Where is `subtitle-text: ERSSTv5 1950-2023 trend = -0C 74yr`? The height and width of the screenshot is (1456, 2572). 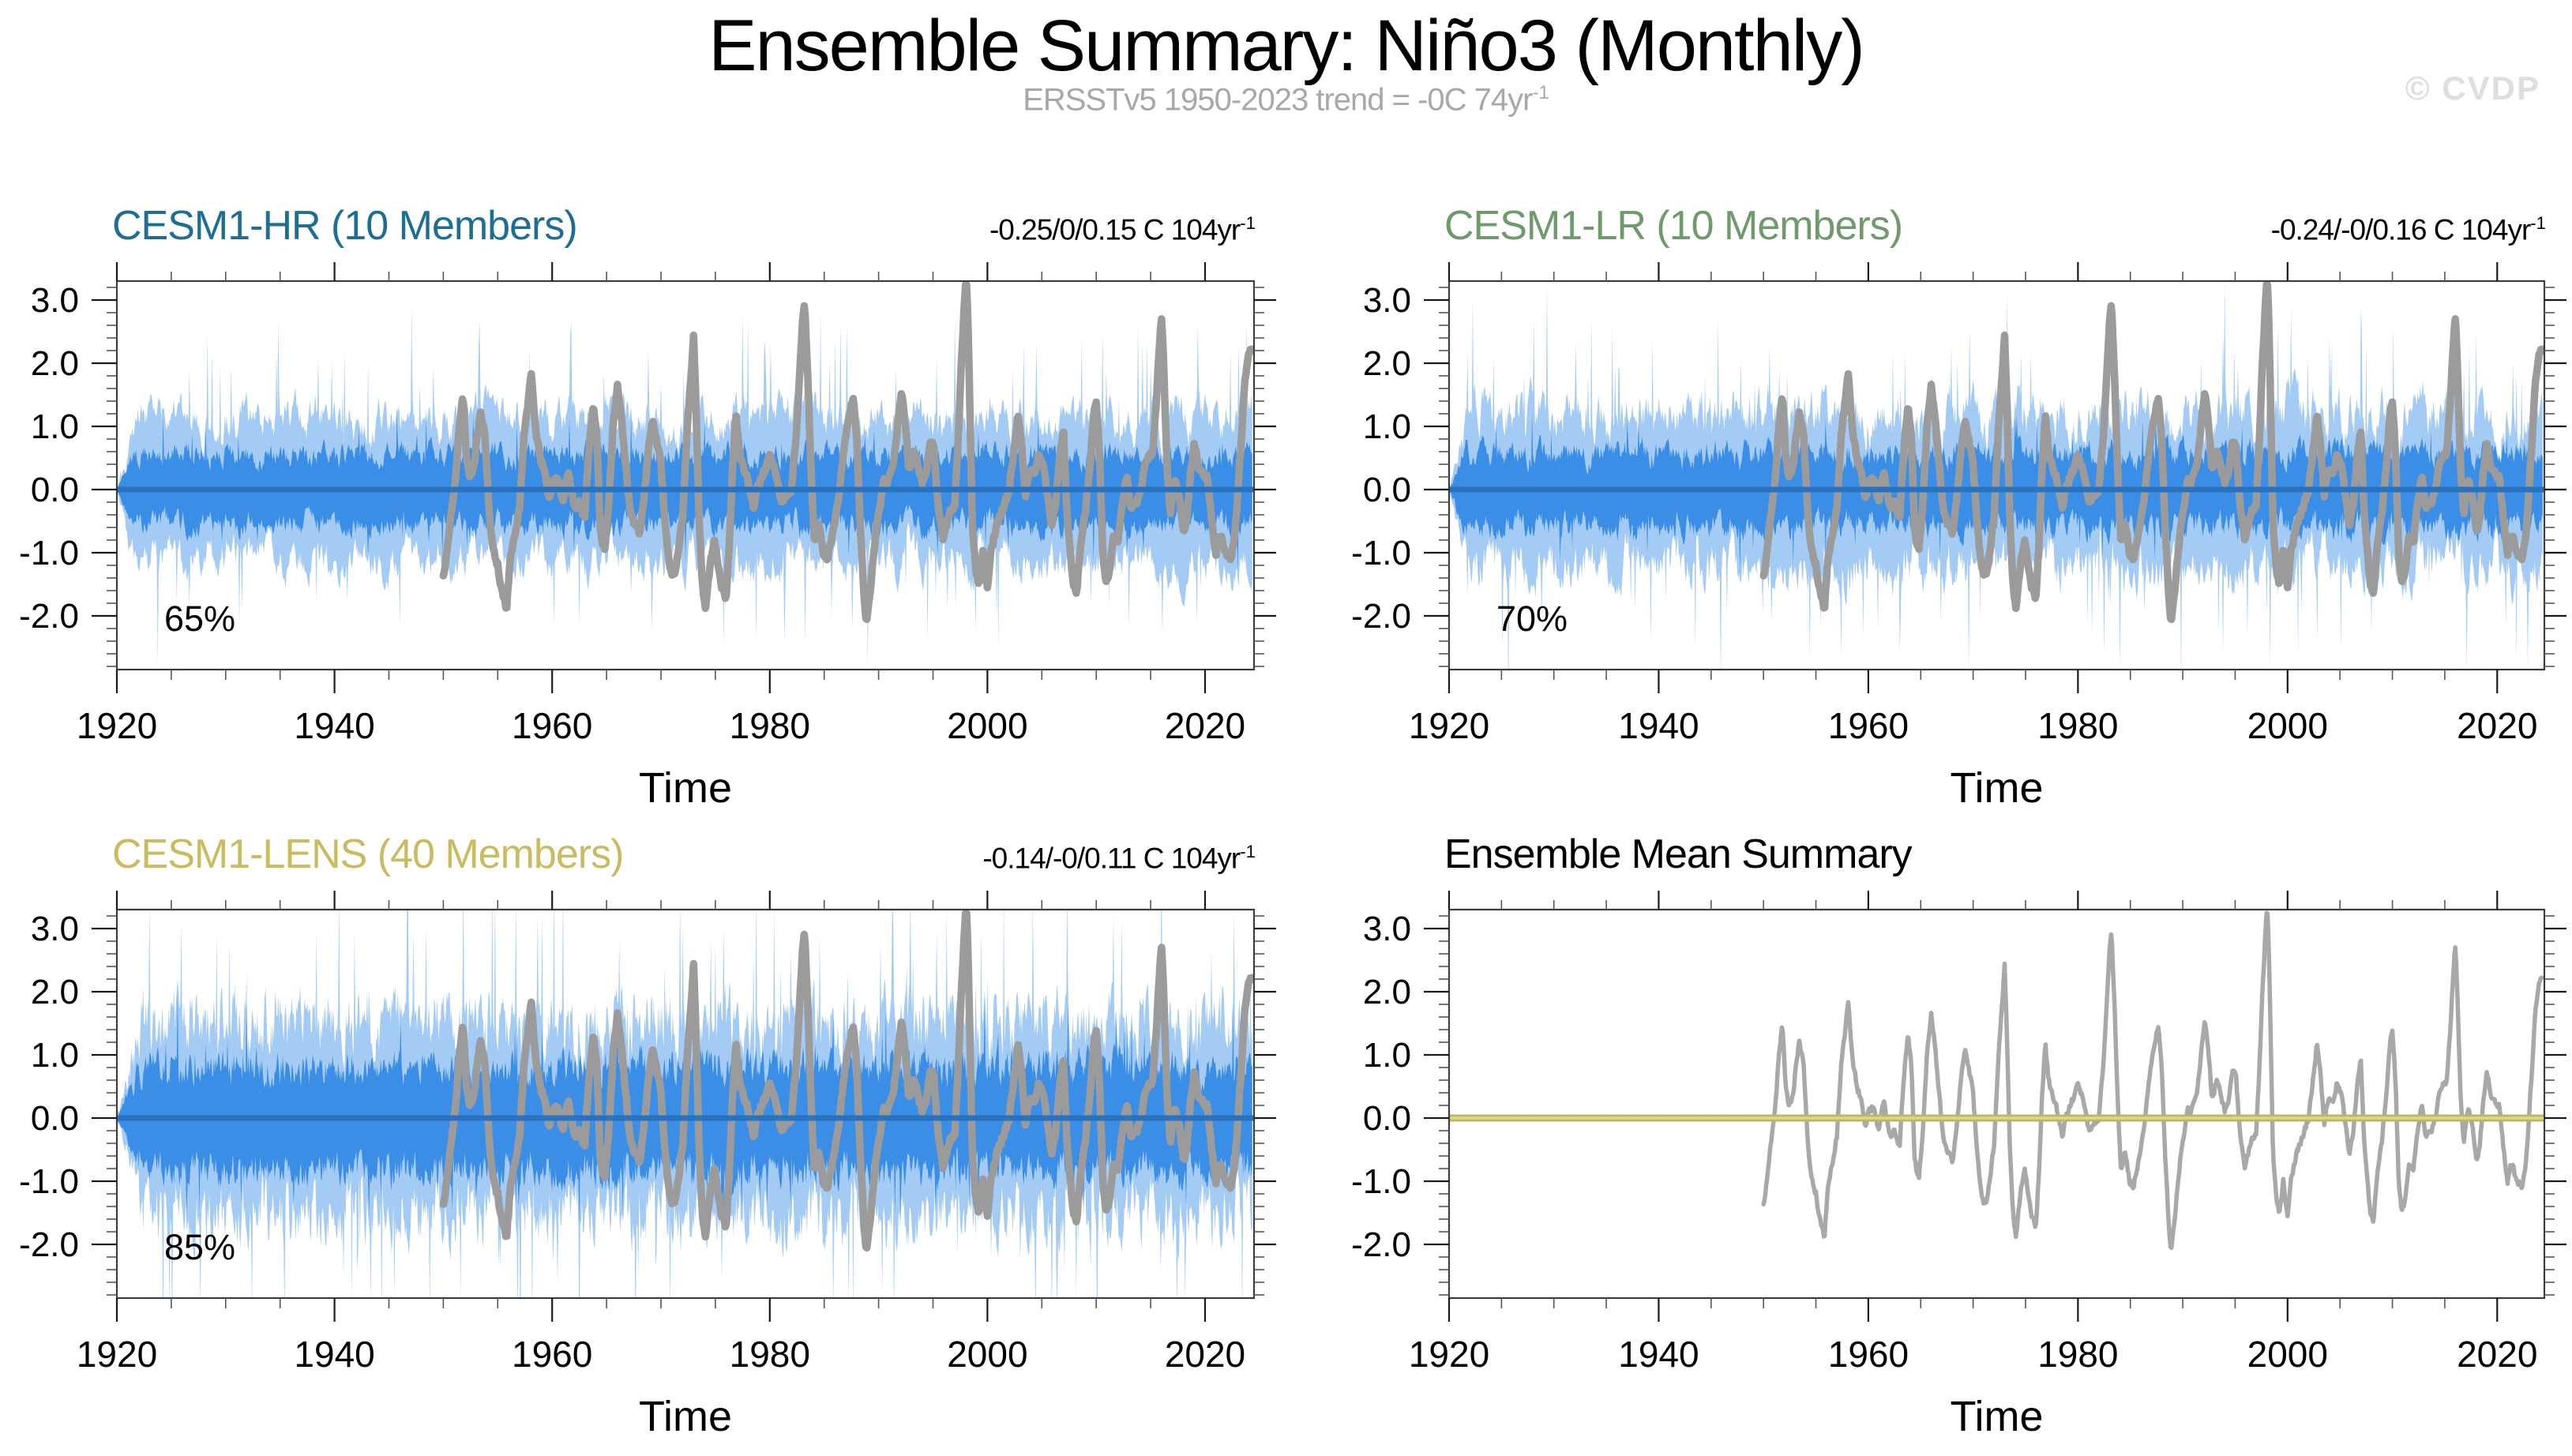 subtitle-text: ERSSTv5 1950-2023 trend = -0C 74yr is located at coordinates (1278, 100).